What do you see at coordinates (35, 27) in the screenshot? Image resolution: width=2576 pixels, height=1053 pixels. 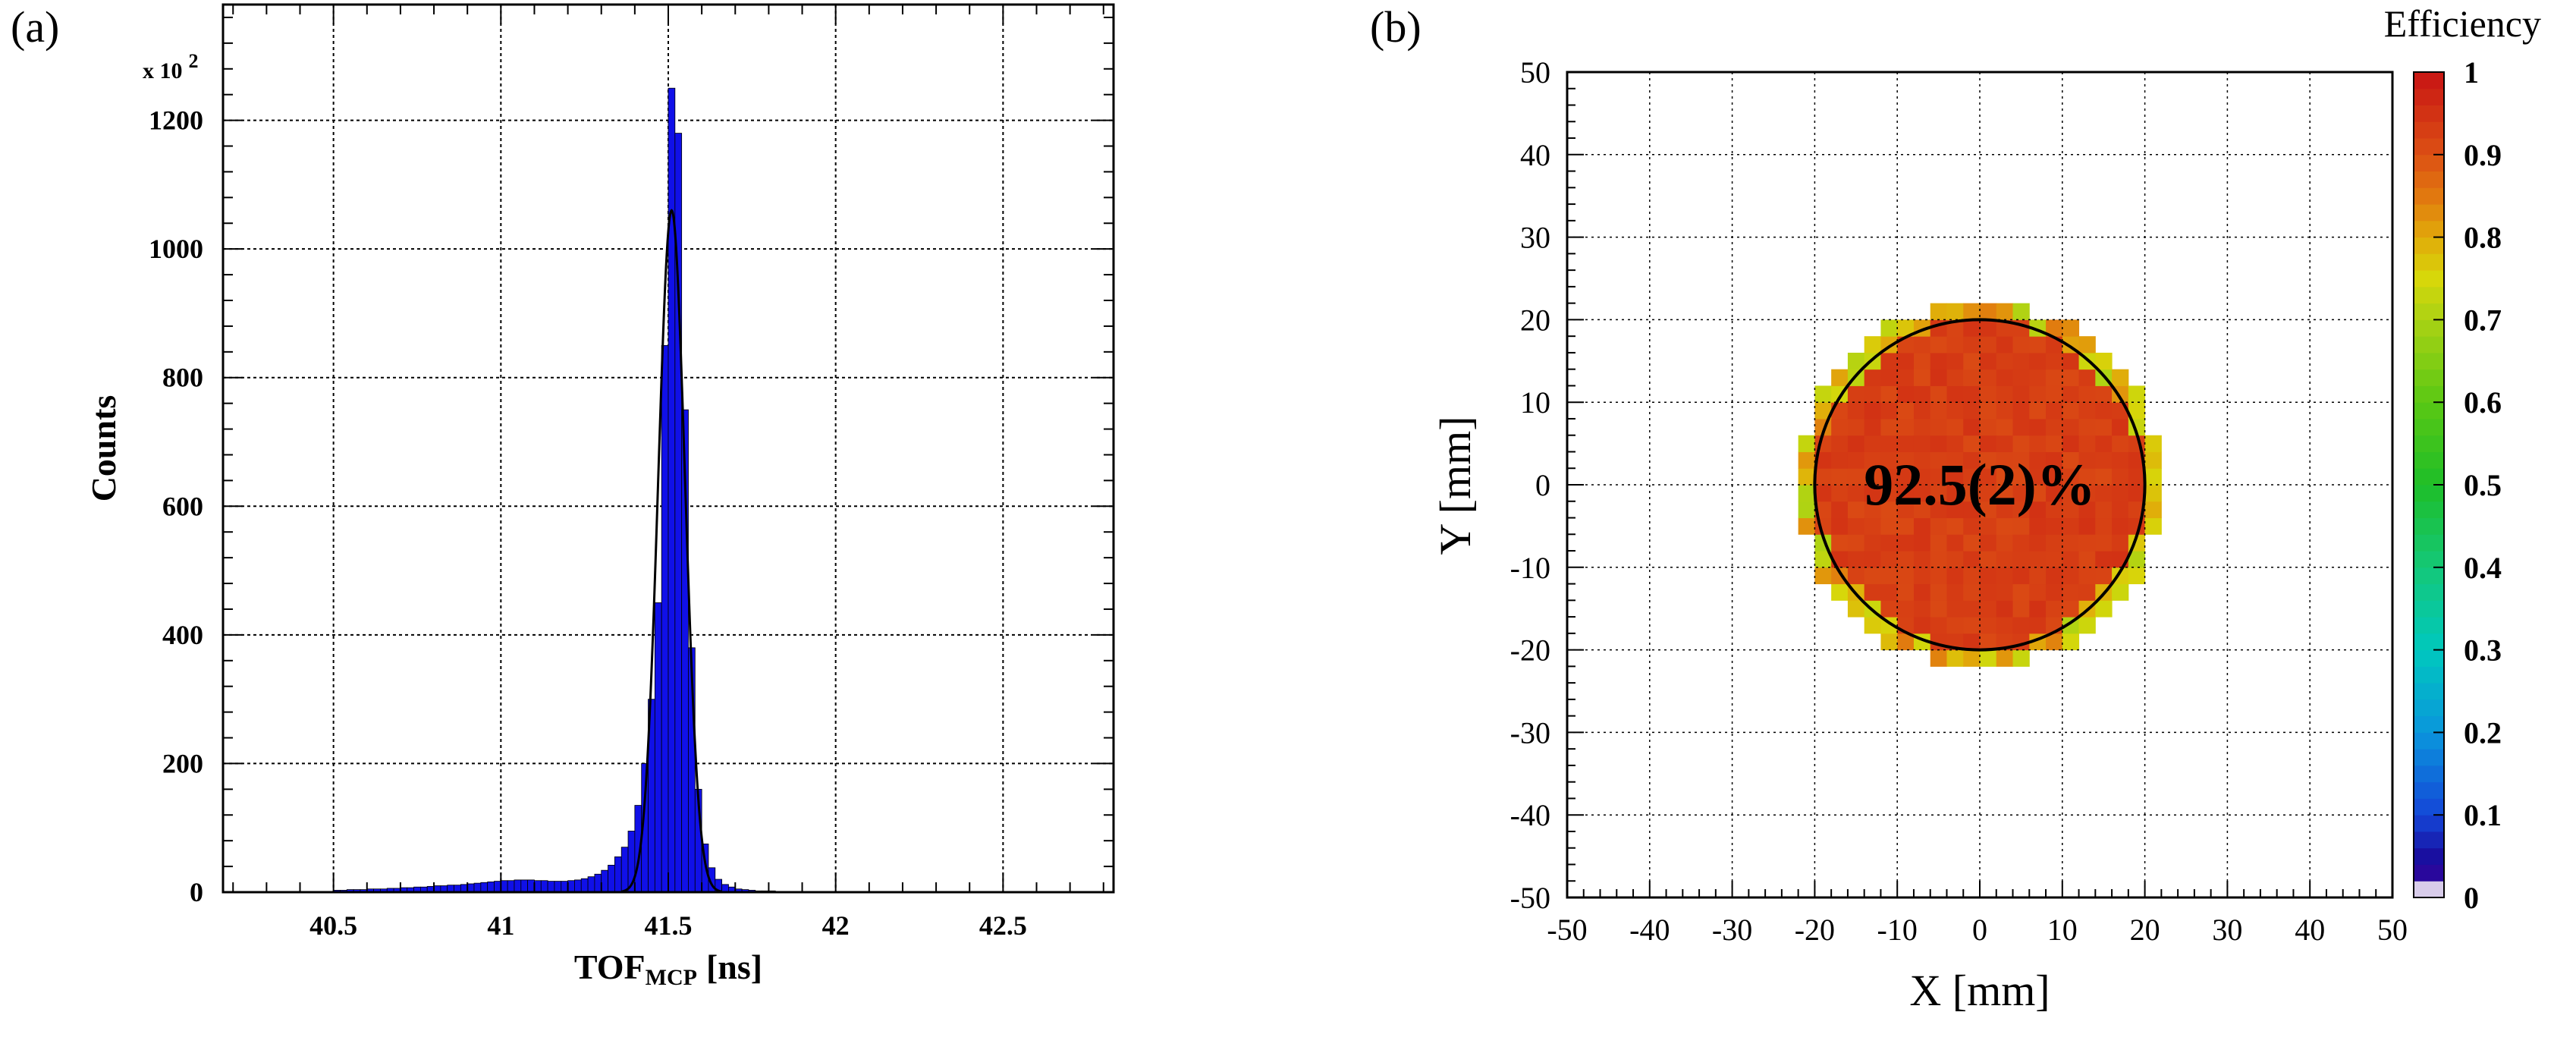 I see `panel-a-label: (a)` at bounding box center [35, 27].